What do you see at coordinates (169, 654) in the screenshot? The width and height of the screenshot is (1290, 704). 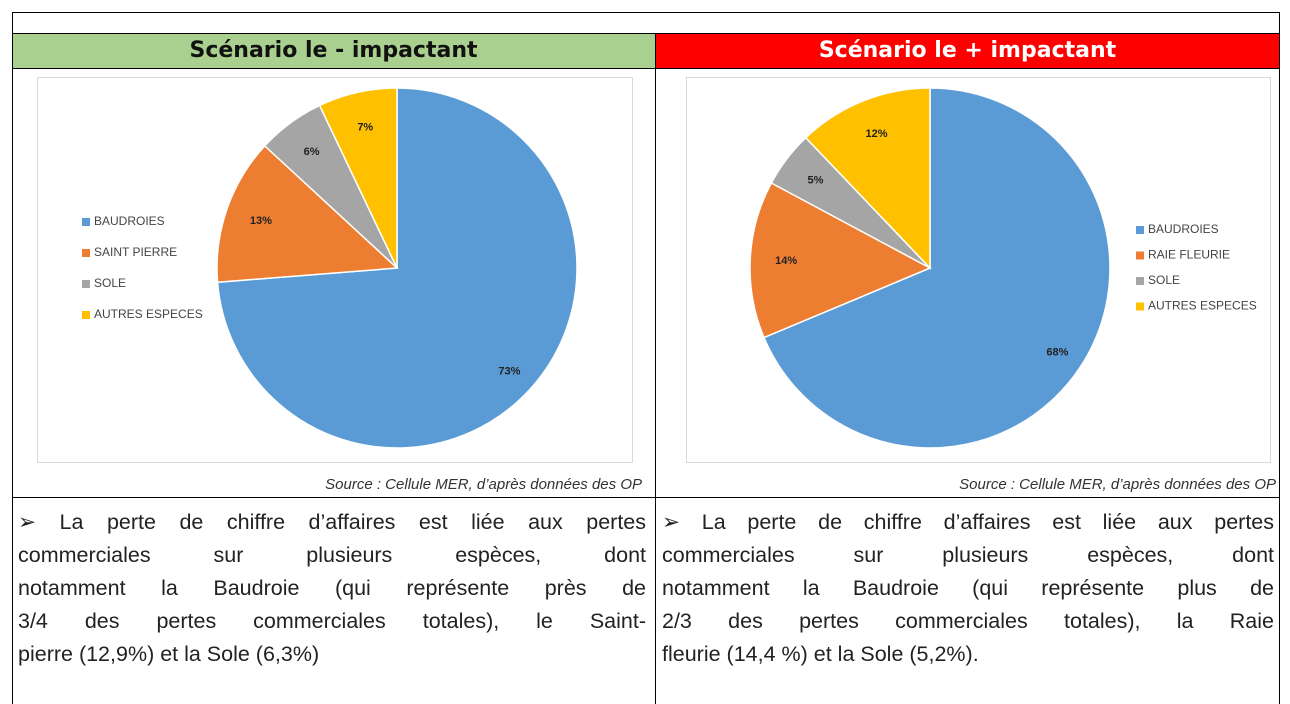 I see `text-line: pierre (12,9%) et la Sole (6,3%)` at bounding box center [169, 654].